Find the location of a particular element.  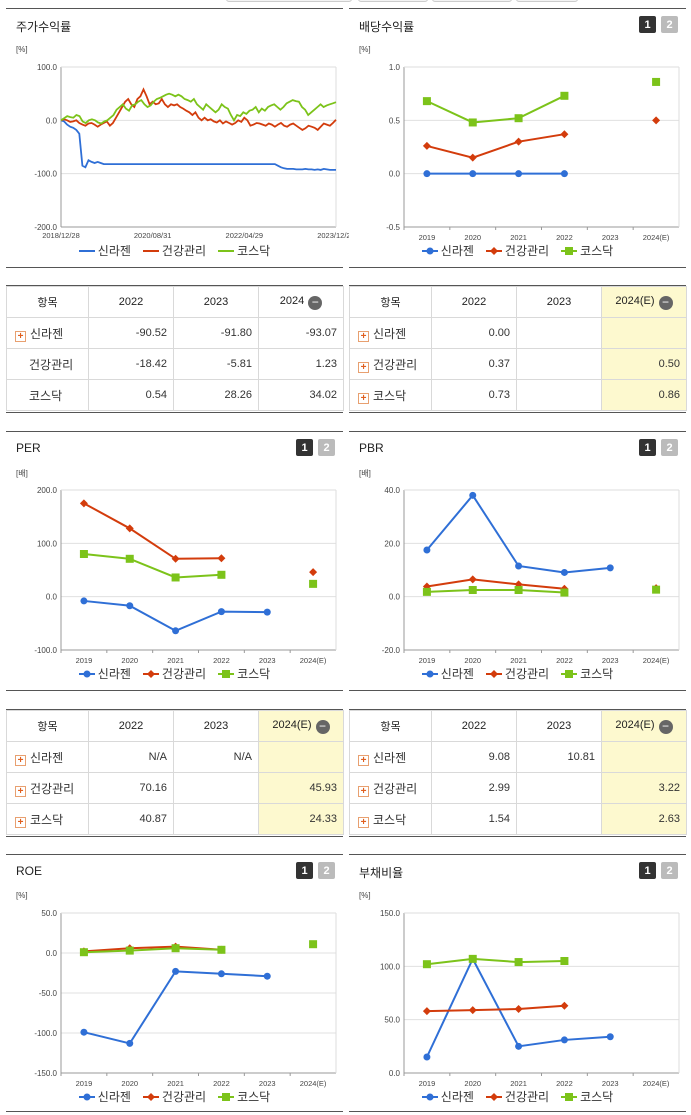

y-tick-label: -50.0 is located at coordinates (48, 993).